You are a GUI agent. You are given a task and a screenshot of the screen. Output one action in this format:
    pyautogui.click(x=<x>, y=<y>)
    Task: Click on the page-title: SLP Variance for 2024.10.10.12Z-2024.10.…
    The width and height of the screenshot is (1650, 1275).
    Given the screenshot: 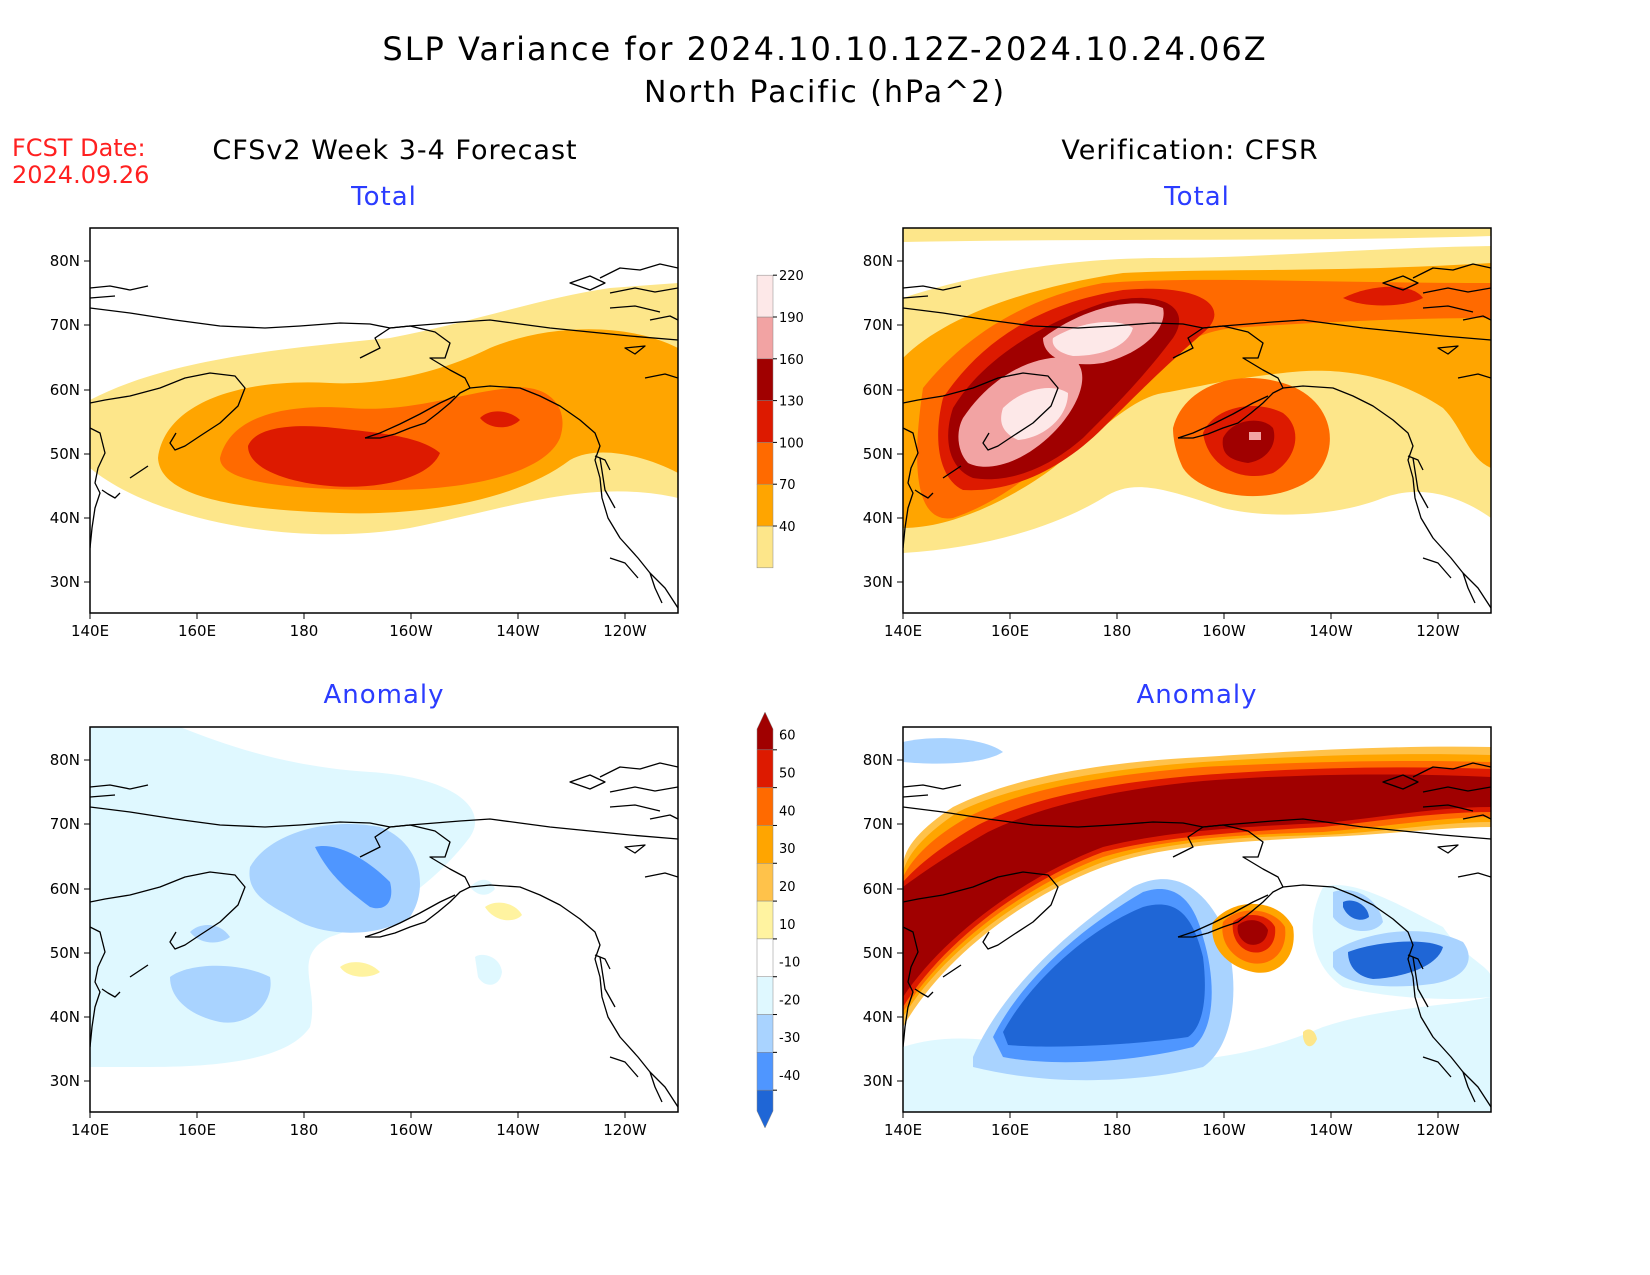 What is the action you would take?
    pyautogui.click(x=825, y=49)
    